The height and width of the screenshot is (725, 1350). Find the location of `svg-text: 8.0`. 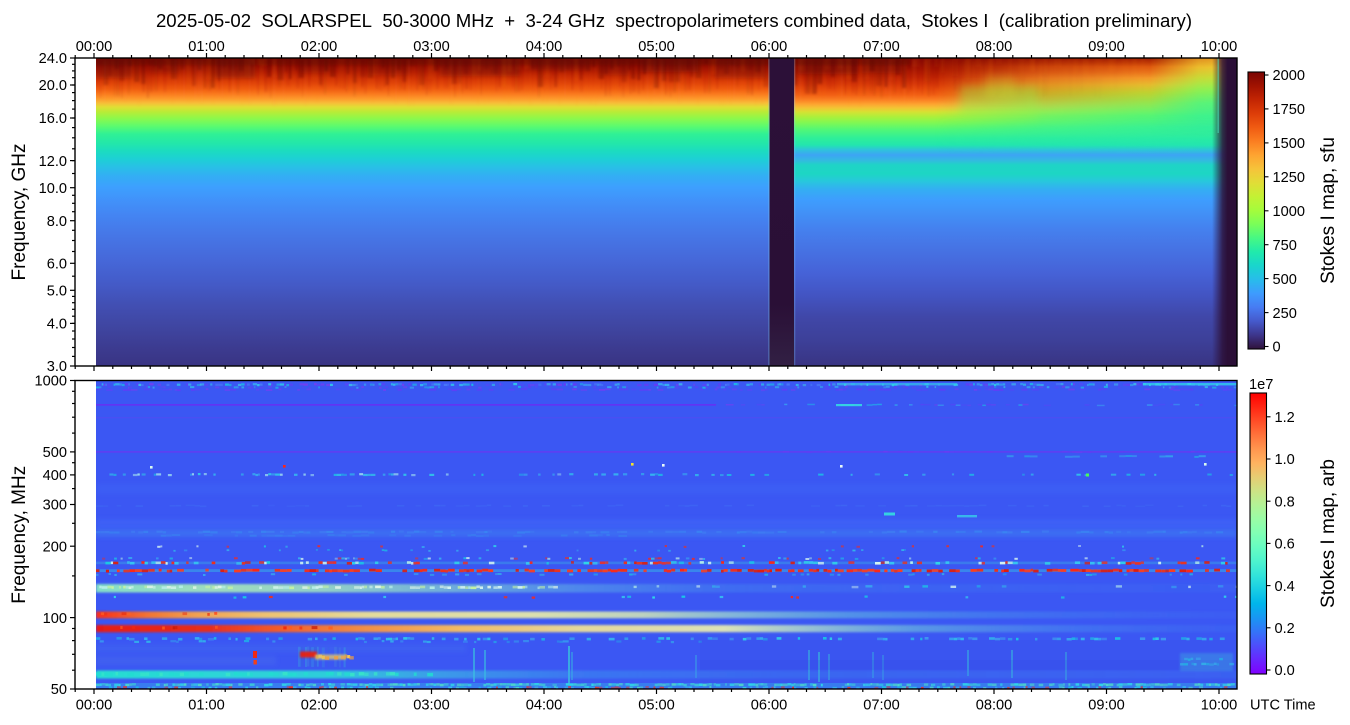

svg-text: 8.0 is located at coordinates (57, 222).